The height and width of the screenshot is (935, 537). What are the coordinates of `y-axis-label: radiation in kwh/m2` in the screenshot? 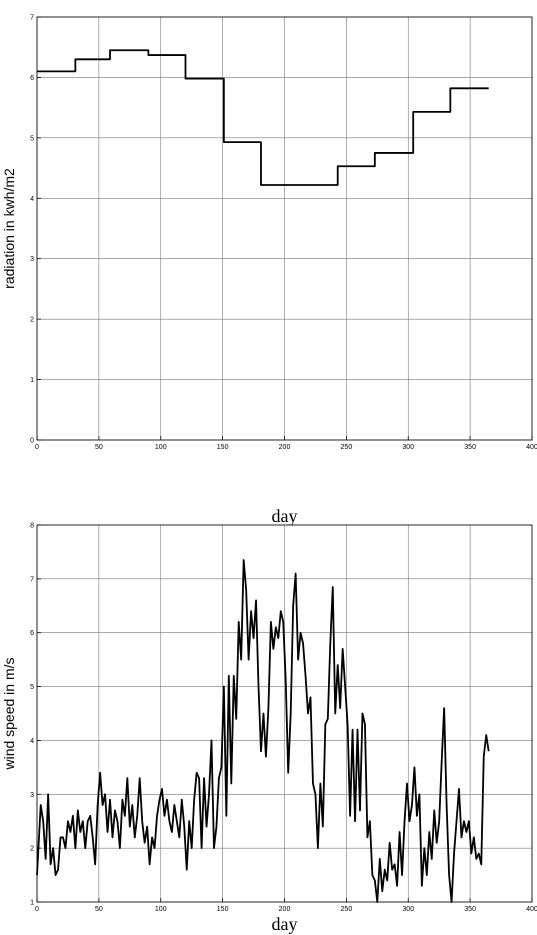 It's located at (9, 228).